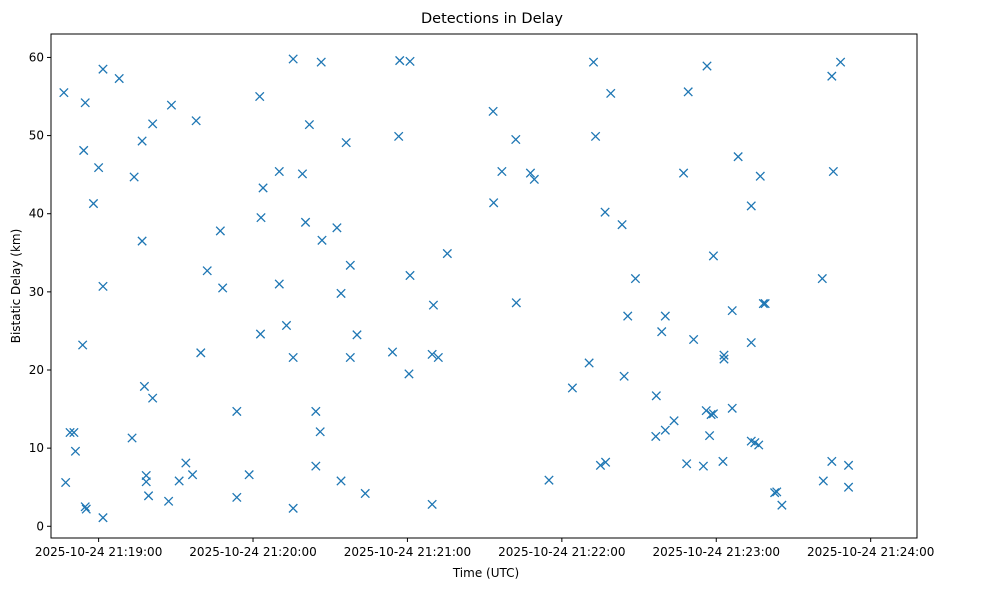 The width and height of the screenshot is (988, 590). Describe the element at coordinates (252, 552) in the screenshot. I see `x-tick-label: 2025-10-24 21:20:00` at that location.